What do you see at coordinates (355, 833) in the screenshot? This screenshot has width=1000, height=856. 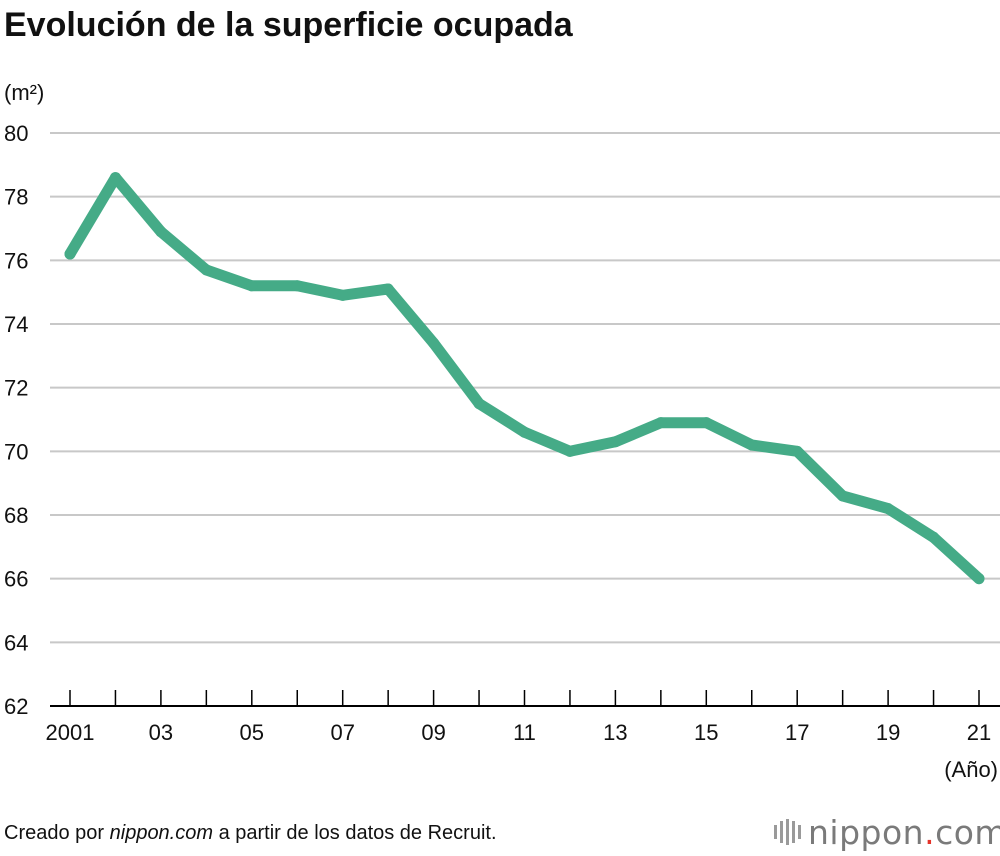 I see `source-suffix: a partir de los datos de Recruit.` at bounding box center [355, 833].